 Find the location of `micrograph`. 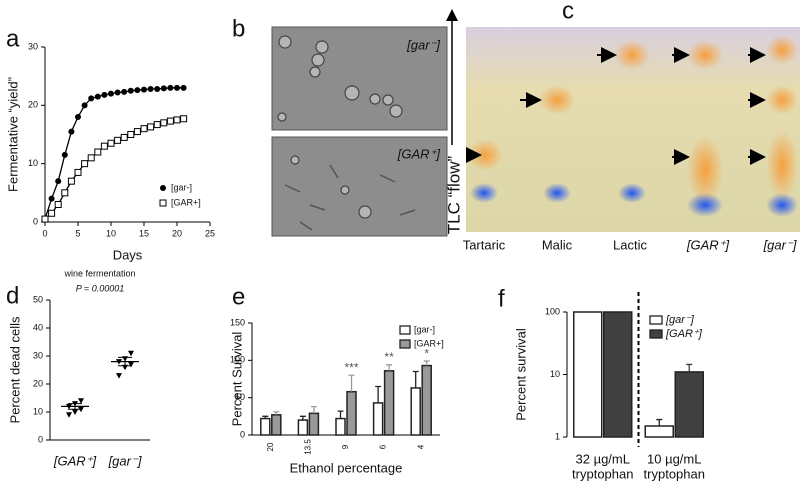

micrograph is located at coordinates (359, 131).